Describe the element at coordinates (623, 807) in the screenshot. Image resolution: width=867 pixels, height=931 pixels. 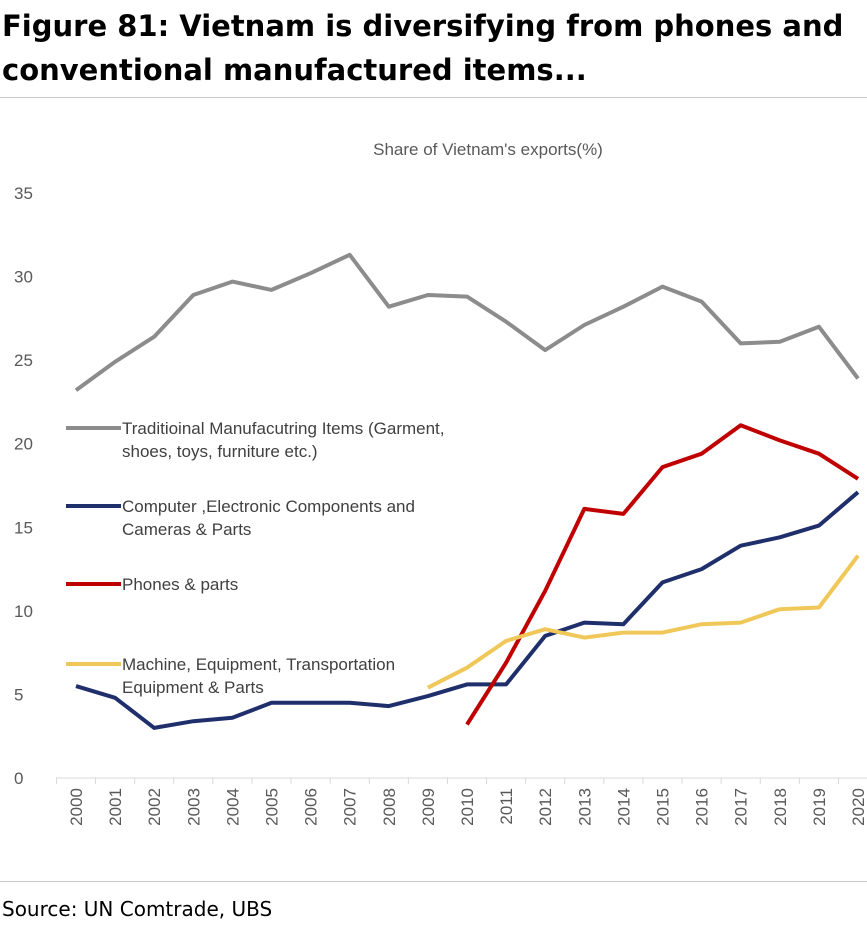
I see `x-tick-label: 2014` at that location.